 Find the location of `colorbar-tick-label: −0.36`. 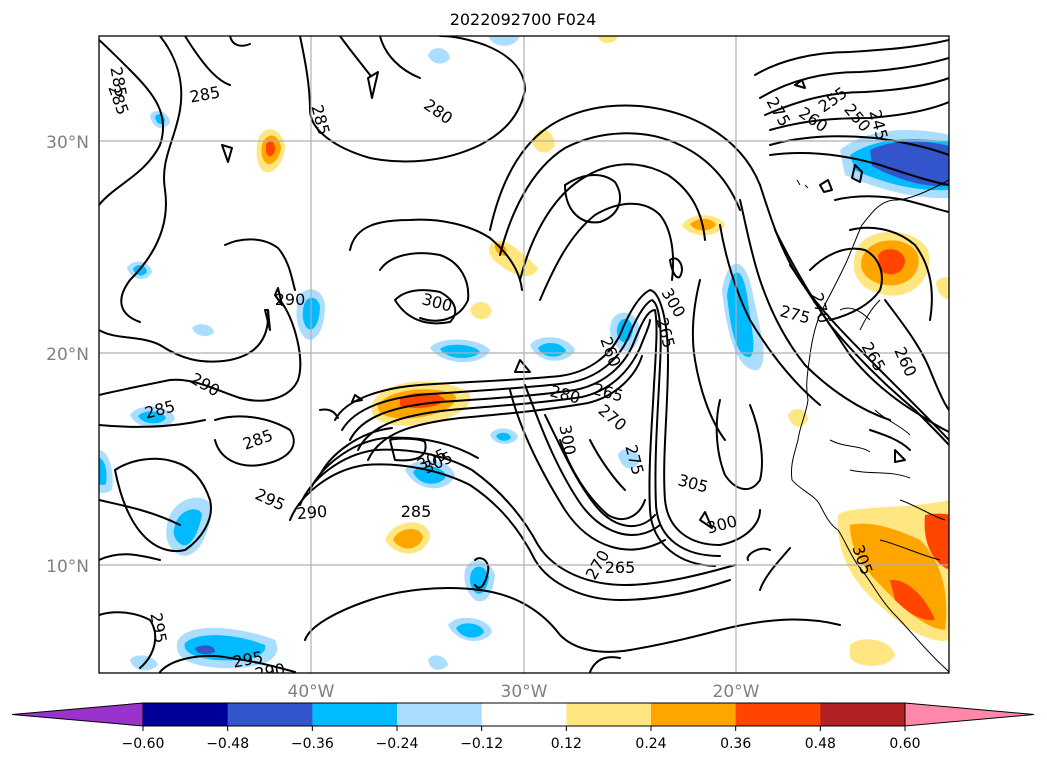

colorbar-tick-label: −0.36 is located at coordinates (312, 744).